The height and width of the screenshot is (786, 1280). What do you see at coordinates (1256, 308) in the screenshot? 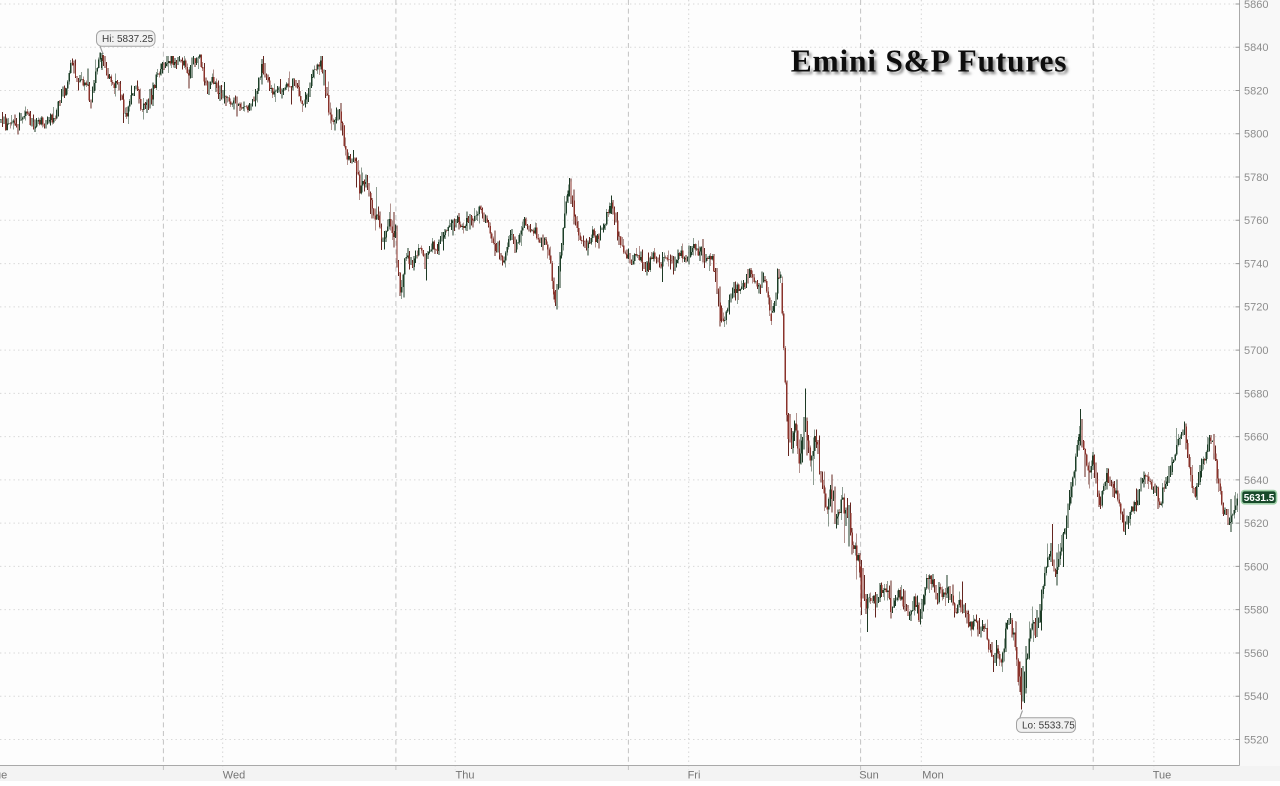
I see `svg-text: 5720` at bounding box center [1256, 308].